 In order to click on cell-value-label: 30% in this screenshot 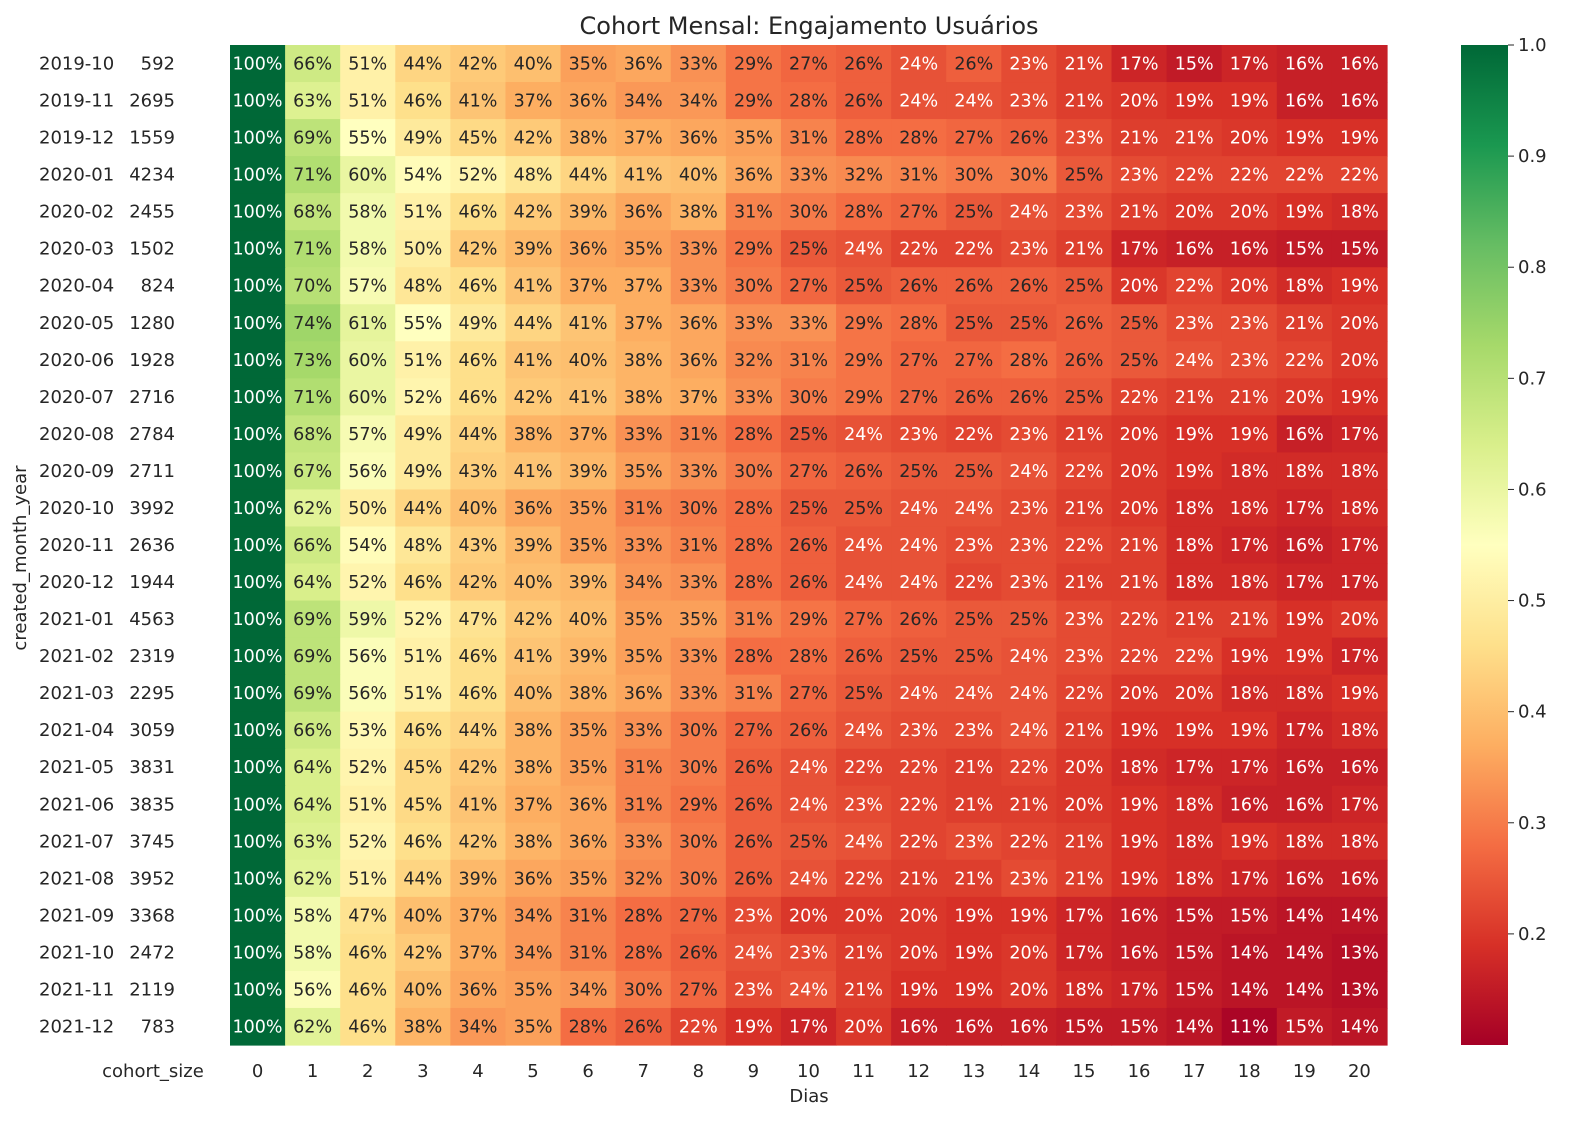, I will do `click(698, 509)`.